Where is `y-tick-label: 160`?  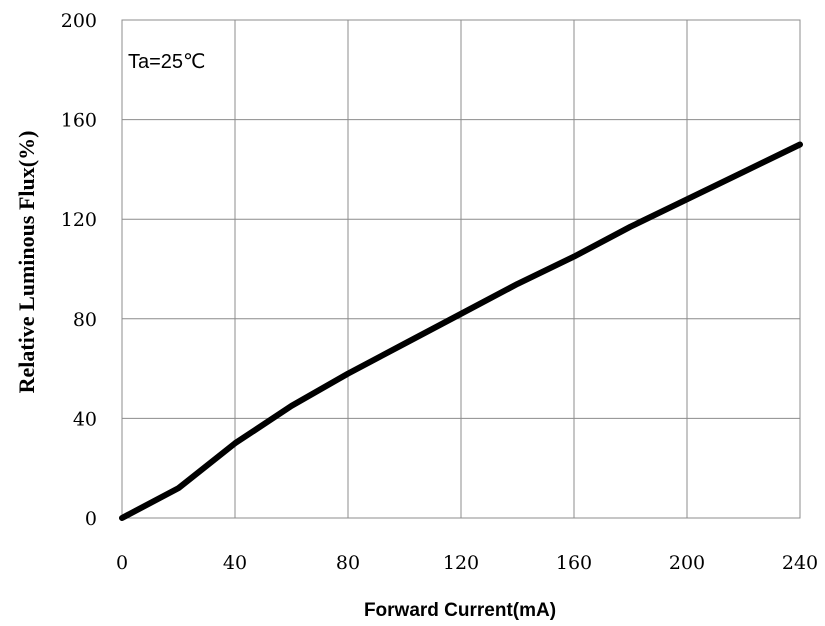
y-tick-label: 160 is located at coordinates (79, 121).